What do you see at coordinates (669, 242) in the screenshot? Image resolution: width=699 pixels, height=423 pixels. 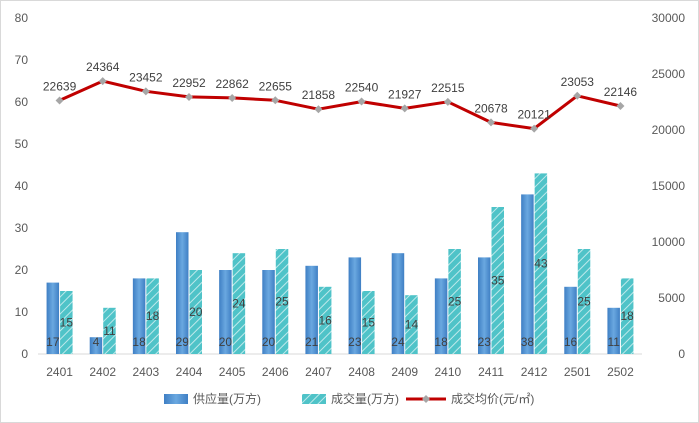 I see `right-axis-tick: 10000` at bounding box center [669, 242].